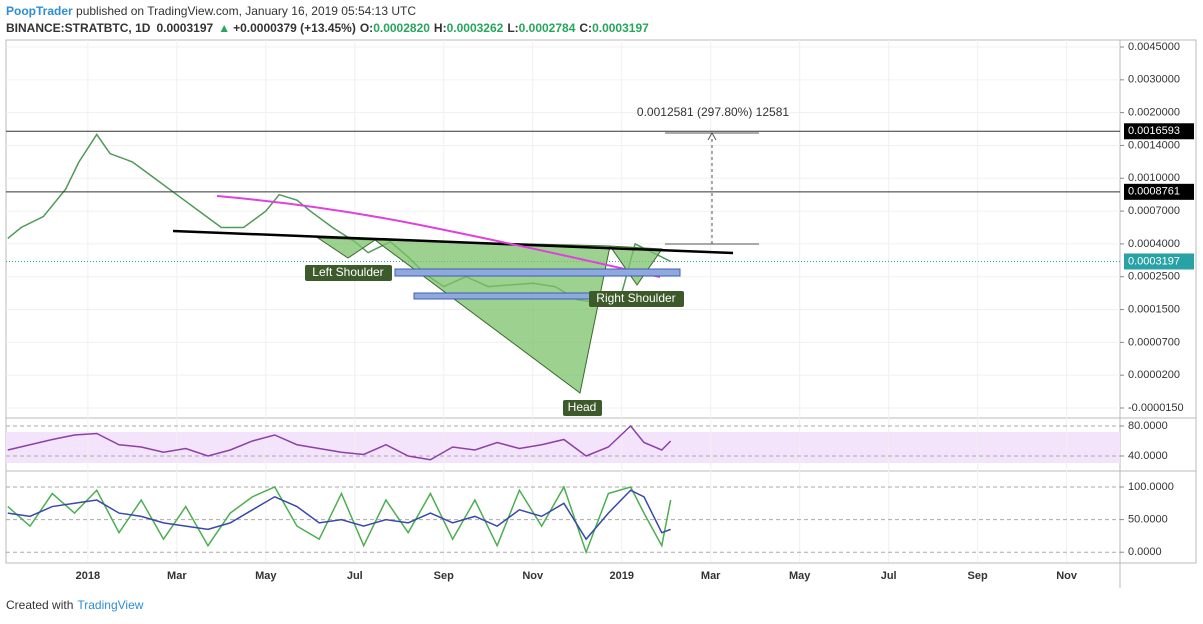  I want to click on right-shoulder-shape, so click(636, 265).